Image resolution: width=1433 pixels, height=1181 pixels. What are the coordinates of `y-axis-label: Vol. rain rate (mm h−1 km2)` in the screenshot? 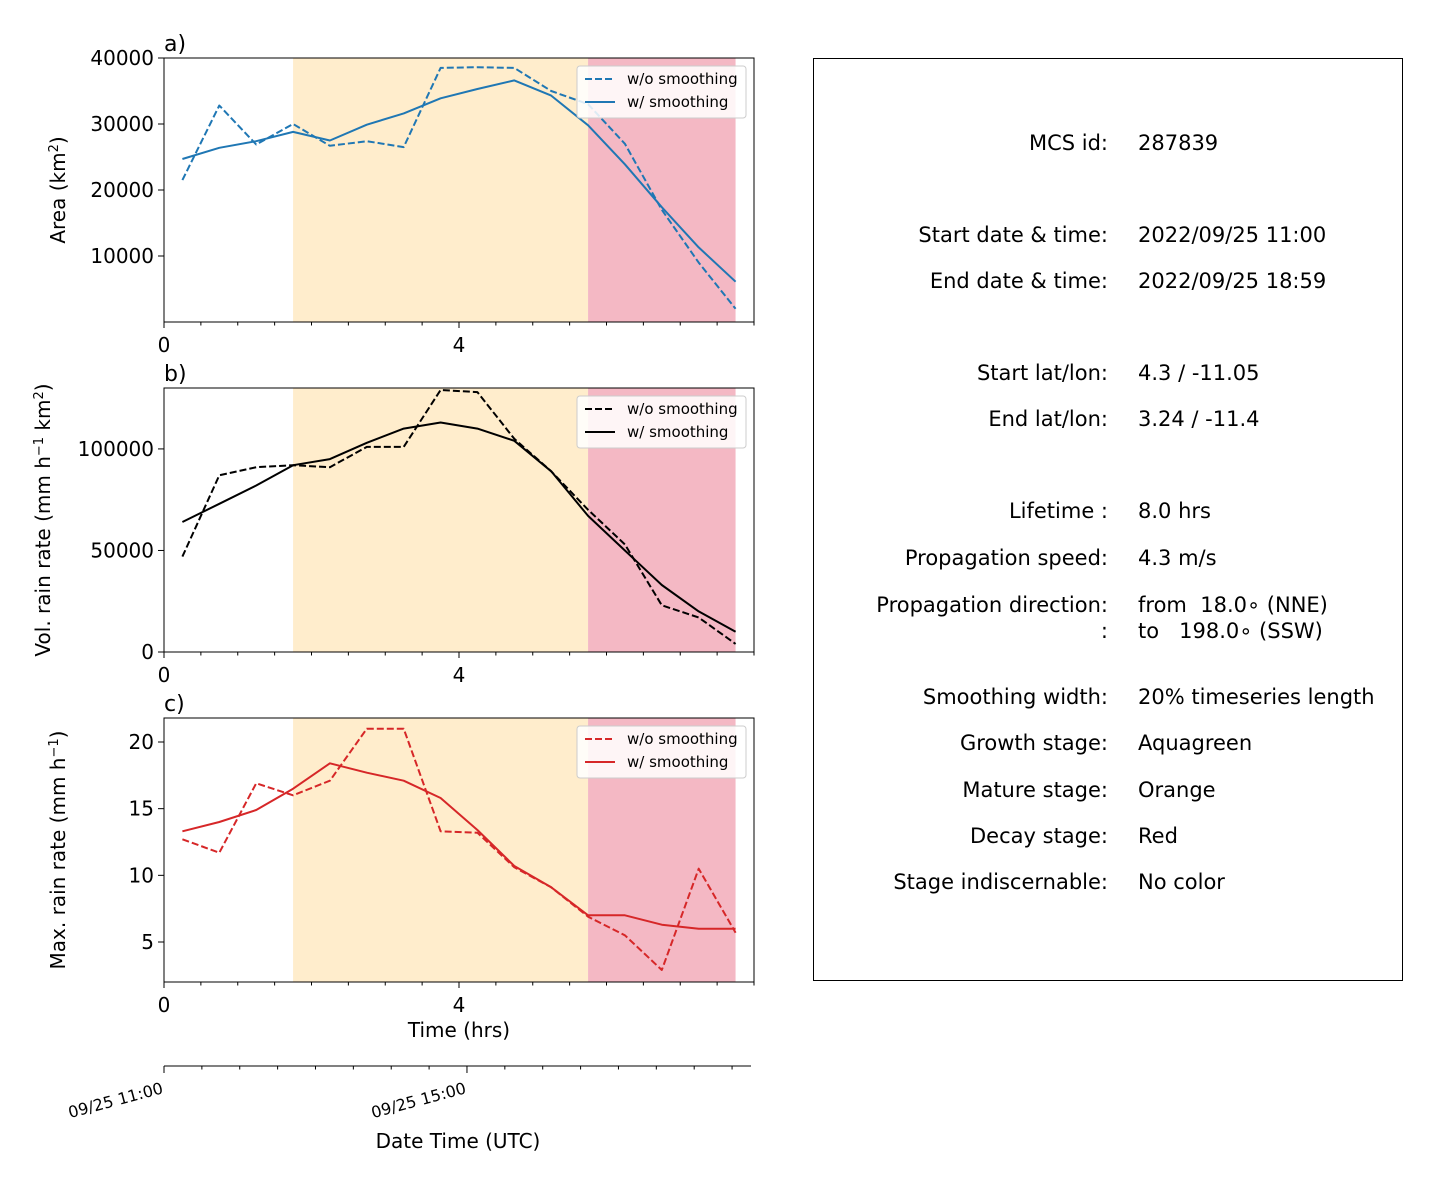 It's located at (43, 519).